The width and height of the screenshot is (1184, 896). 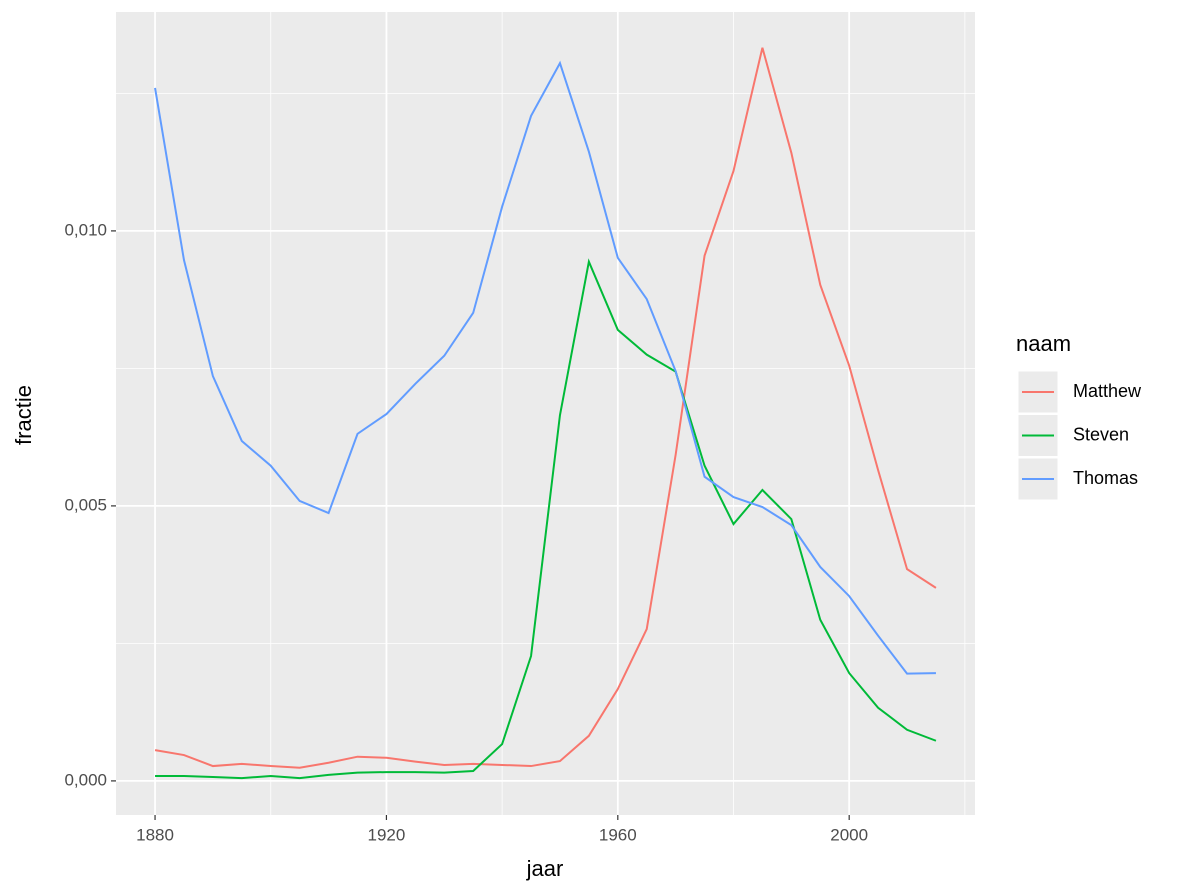 What do you see at coordinates (85, 779) in the screenshot?
I see `y-tick-label: 0,000` at bounding box center [85, 779].